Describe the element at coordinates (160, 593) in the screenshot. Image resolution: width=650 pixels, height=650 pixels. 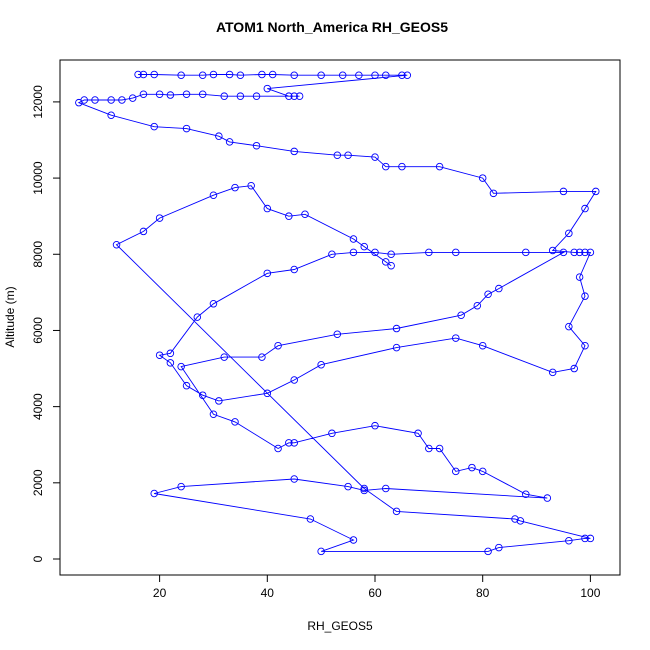
I see `x-tick-label: 20` at that location.